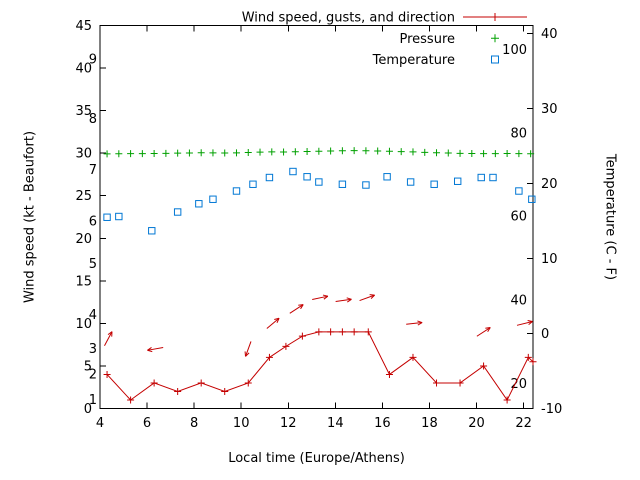  I want to click on svg-text: 35, so click(83, 111).